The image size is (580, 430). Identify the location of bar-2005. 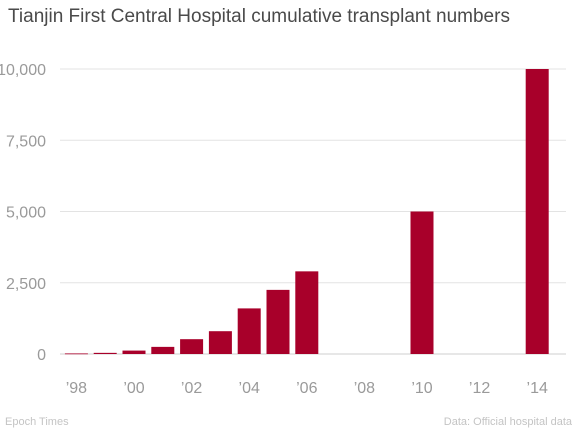
(278, 321).